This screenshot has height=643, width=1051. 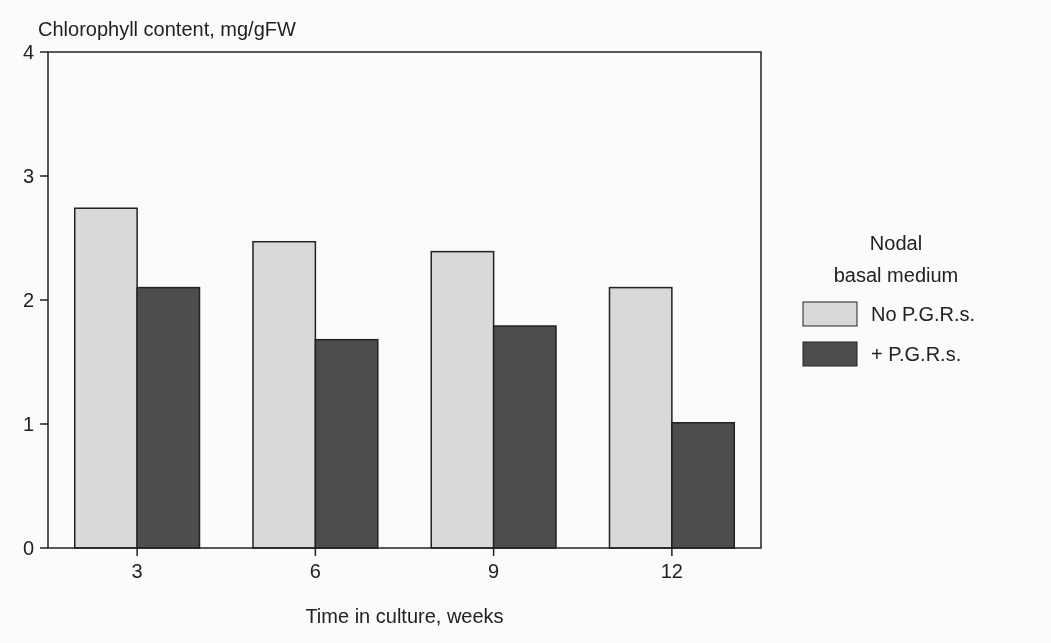 What do you see at coordinates (315, 571) in the screenshot?
I see `x-tick-label: 6` at bounding box center [315, 571].